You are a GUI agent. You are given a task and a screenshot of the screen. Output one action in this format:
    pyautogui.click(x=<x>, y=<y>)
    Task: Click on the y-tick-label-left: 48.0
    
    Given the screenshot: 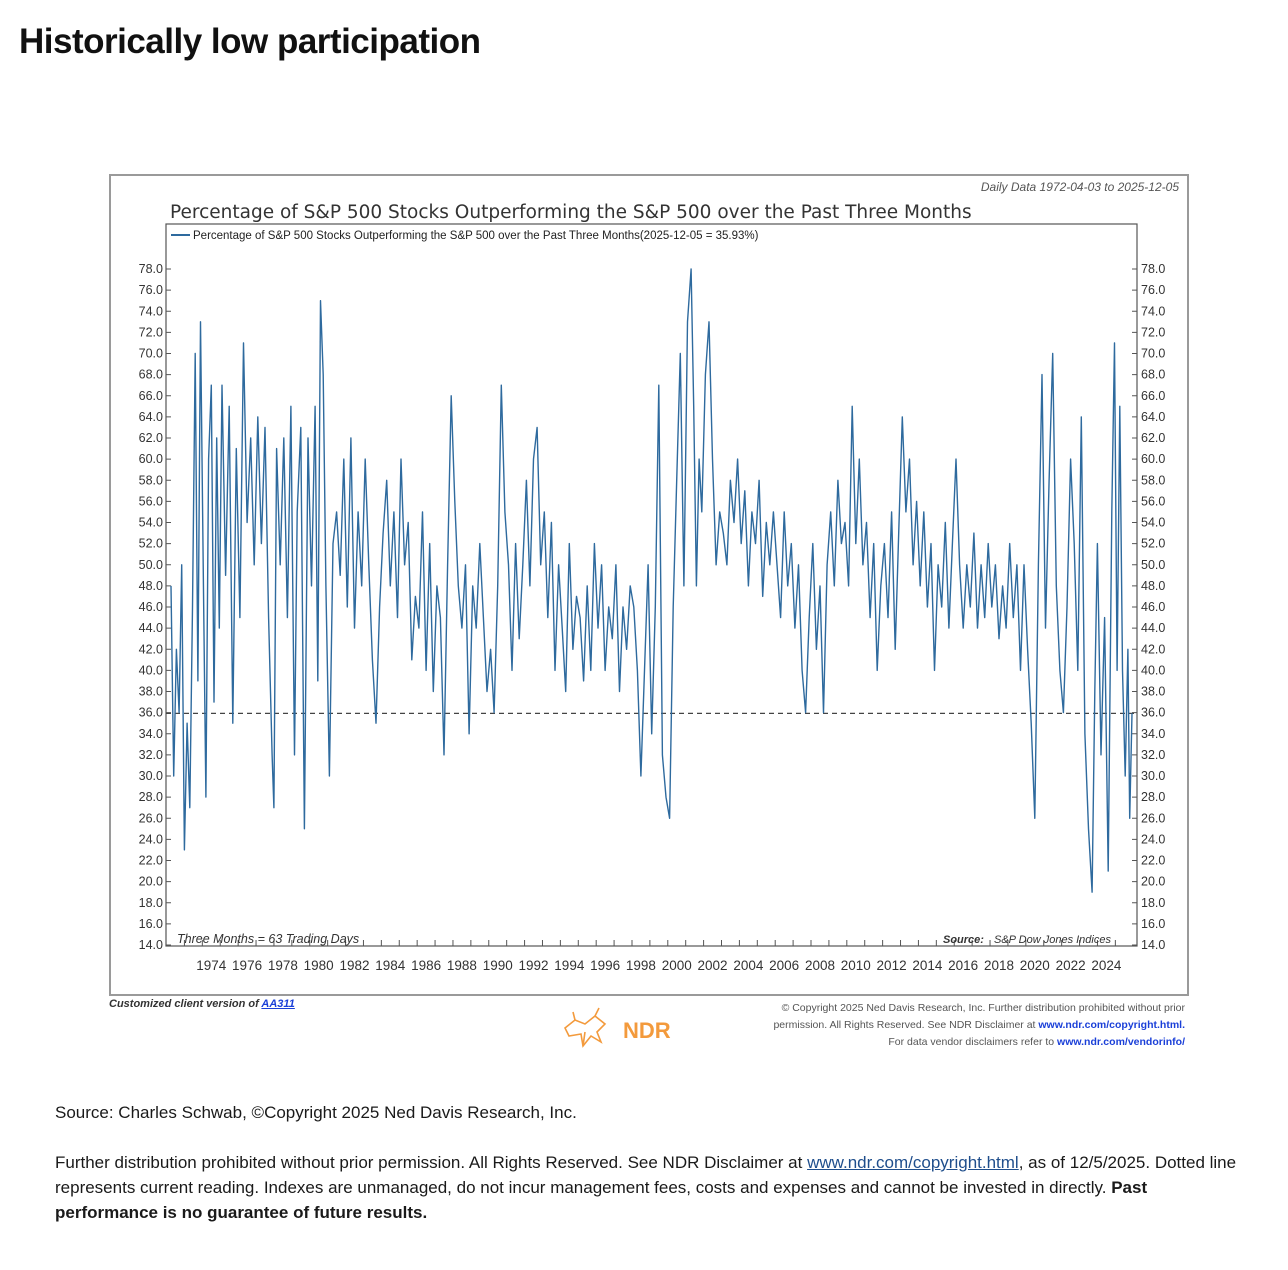 What is the action you would take?
    pyautogui.click(x=151, y=586)
    